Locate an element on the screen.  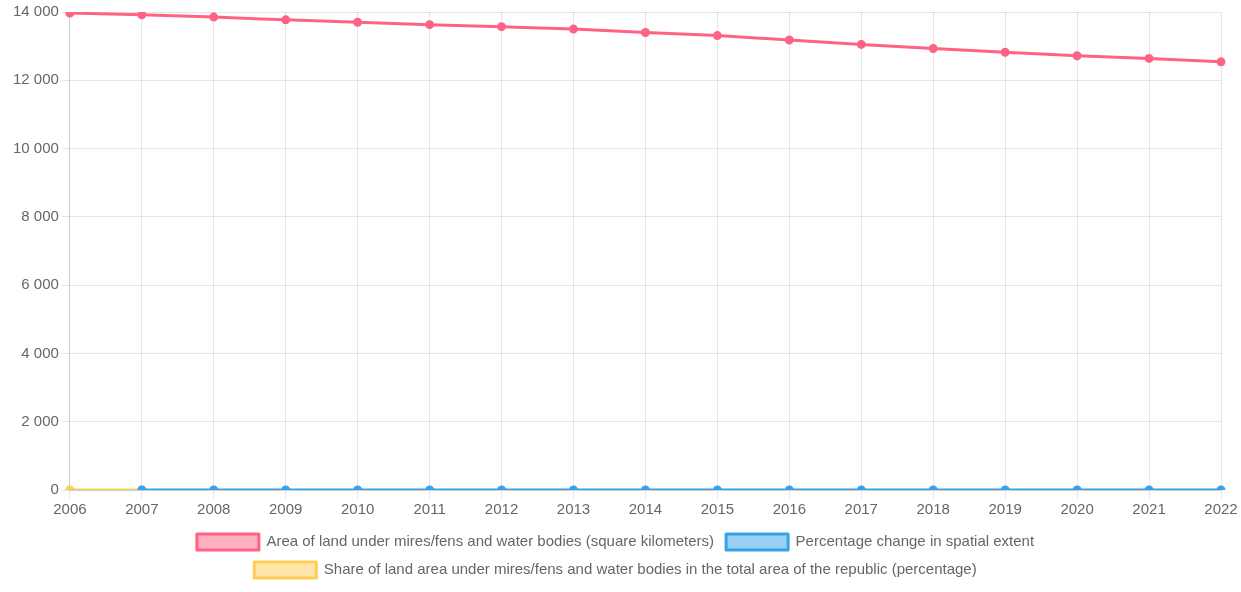
x-tick-label: 2017 is located at coordinates (861, 509).